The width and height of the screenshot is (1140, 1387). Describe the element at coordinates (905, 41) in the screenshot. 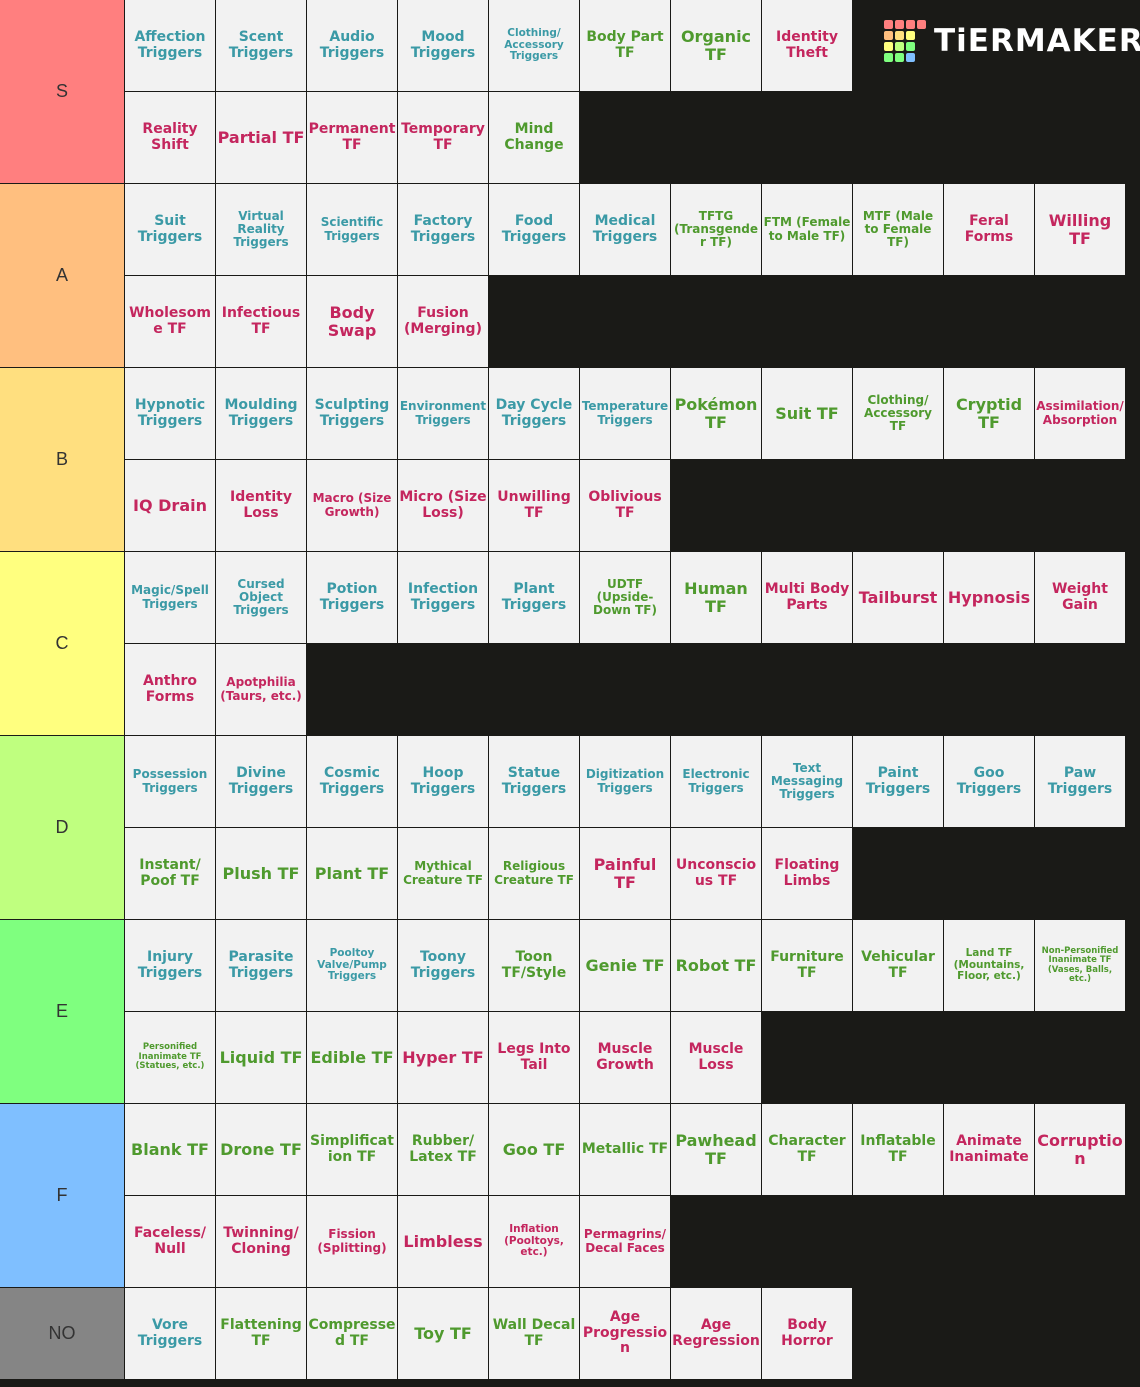

I see `logo-icon` at that location.